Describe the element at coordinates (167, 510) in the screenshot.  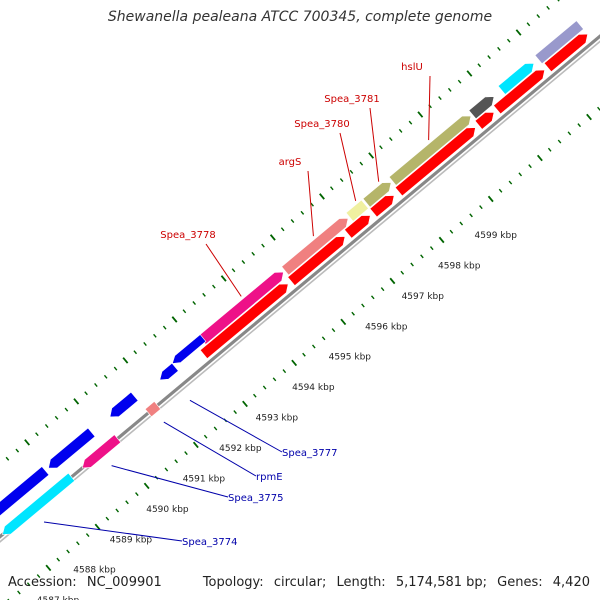
I see `scale-label: 4590 kbp` at that location.